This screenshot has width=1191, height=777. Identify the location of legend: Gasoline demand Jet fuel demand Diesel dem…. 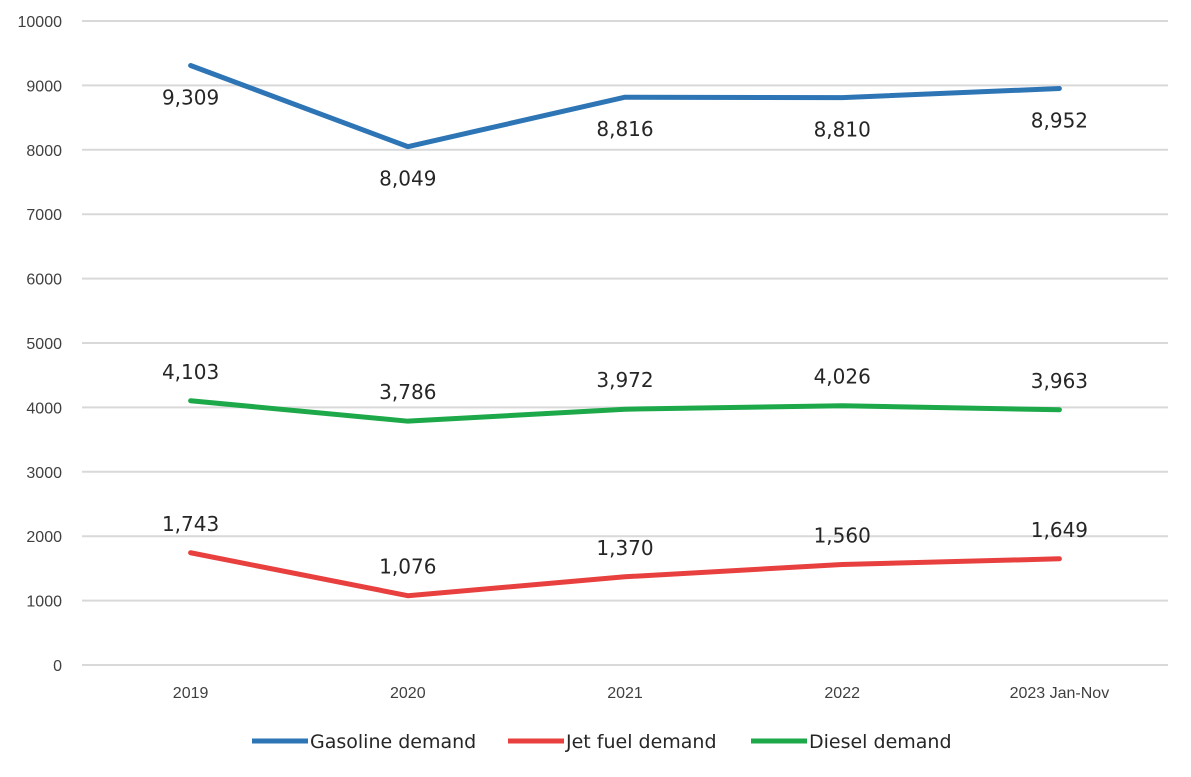
(602, 742).